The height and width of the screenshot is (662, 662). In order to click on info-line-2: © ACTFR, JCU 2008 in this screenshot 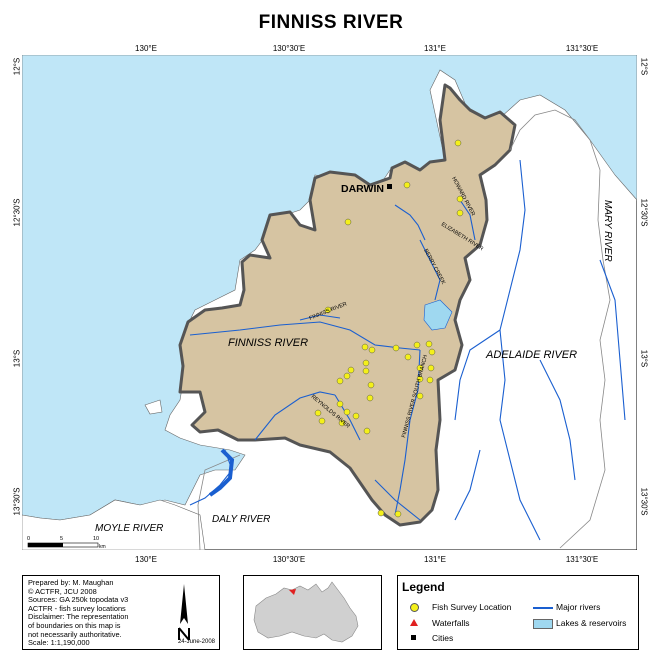, I will do `click(62, 591)`.